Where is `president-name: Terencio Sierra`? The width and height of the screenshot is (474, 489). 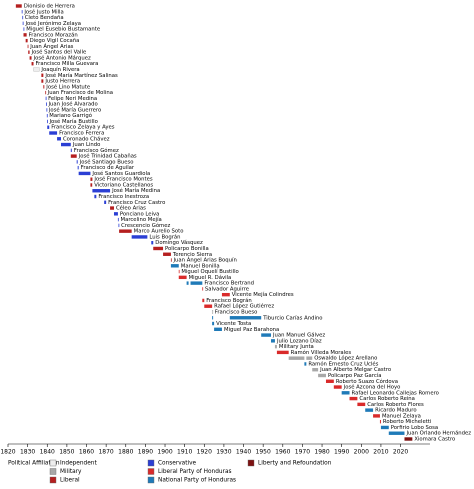 president-name: Terencio Sierra is located at coordinates (192, 255).